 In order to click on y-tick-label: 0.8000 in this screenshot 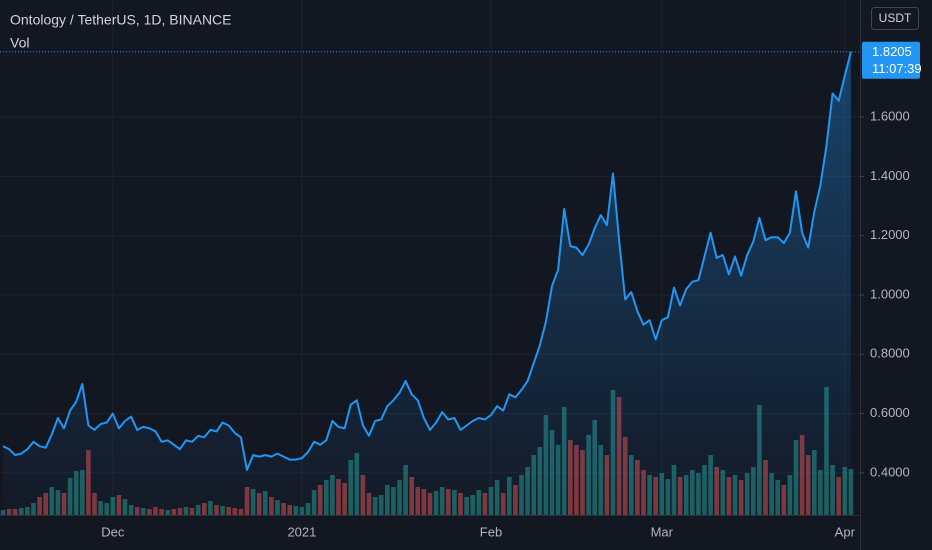, I will do `click(890, 353)`.